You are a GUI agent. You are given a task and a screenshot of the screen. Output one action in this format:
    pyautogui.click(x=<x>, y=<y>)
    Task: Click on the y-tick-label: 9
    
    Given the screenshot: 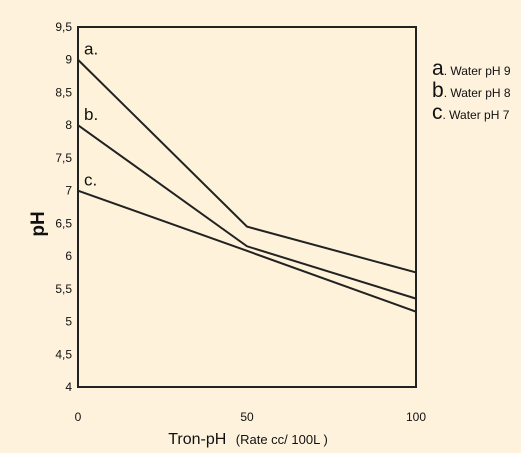 What is the action you would take?
    pyautogui.click(x=68, y=60)
    